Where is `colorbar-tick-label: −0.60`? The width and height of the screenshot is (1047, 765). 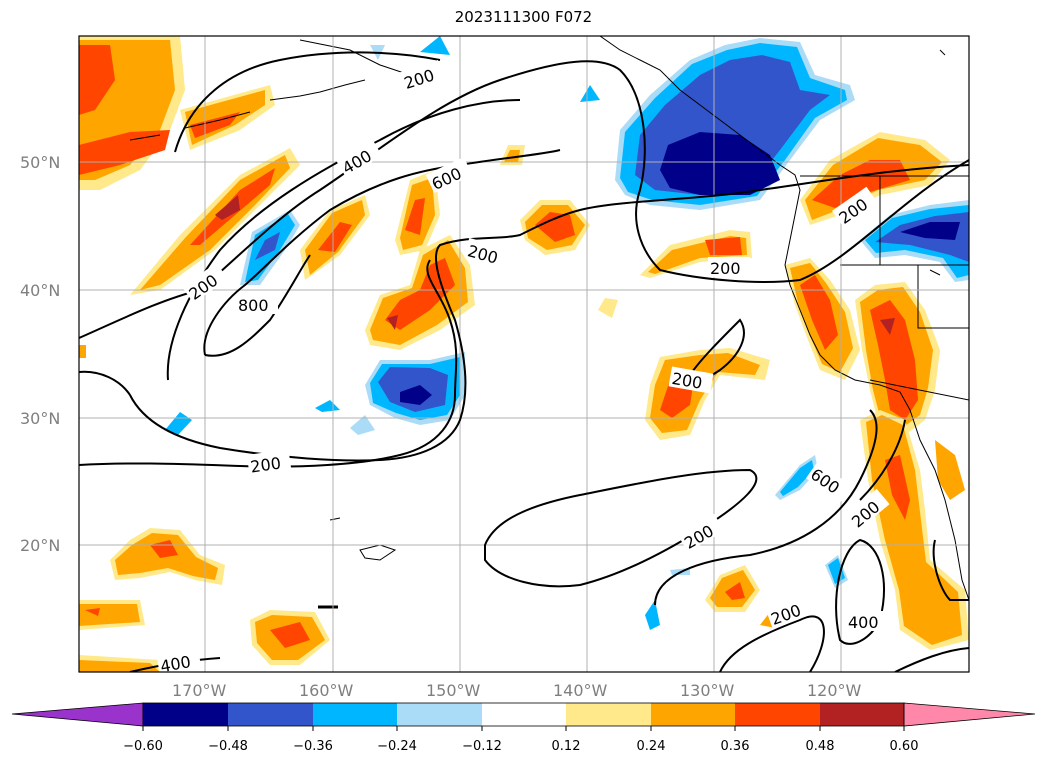
colorbar-tick-label: −0.60 is located at coordinates (143, 746).